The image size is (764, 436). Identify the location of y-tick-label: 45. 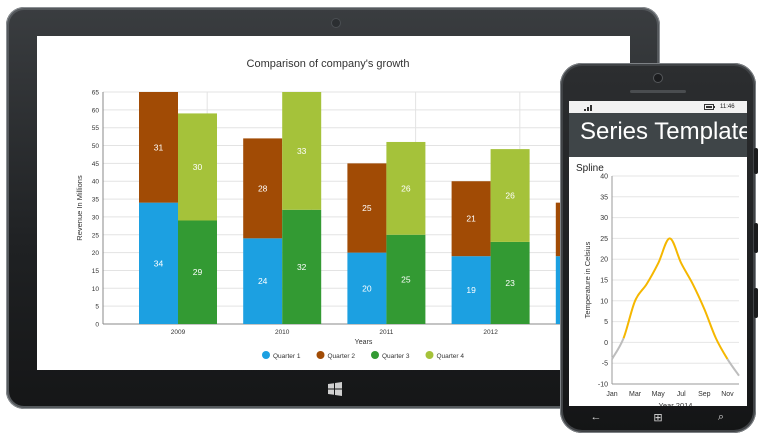
(96, 164).